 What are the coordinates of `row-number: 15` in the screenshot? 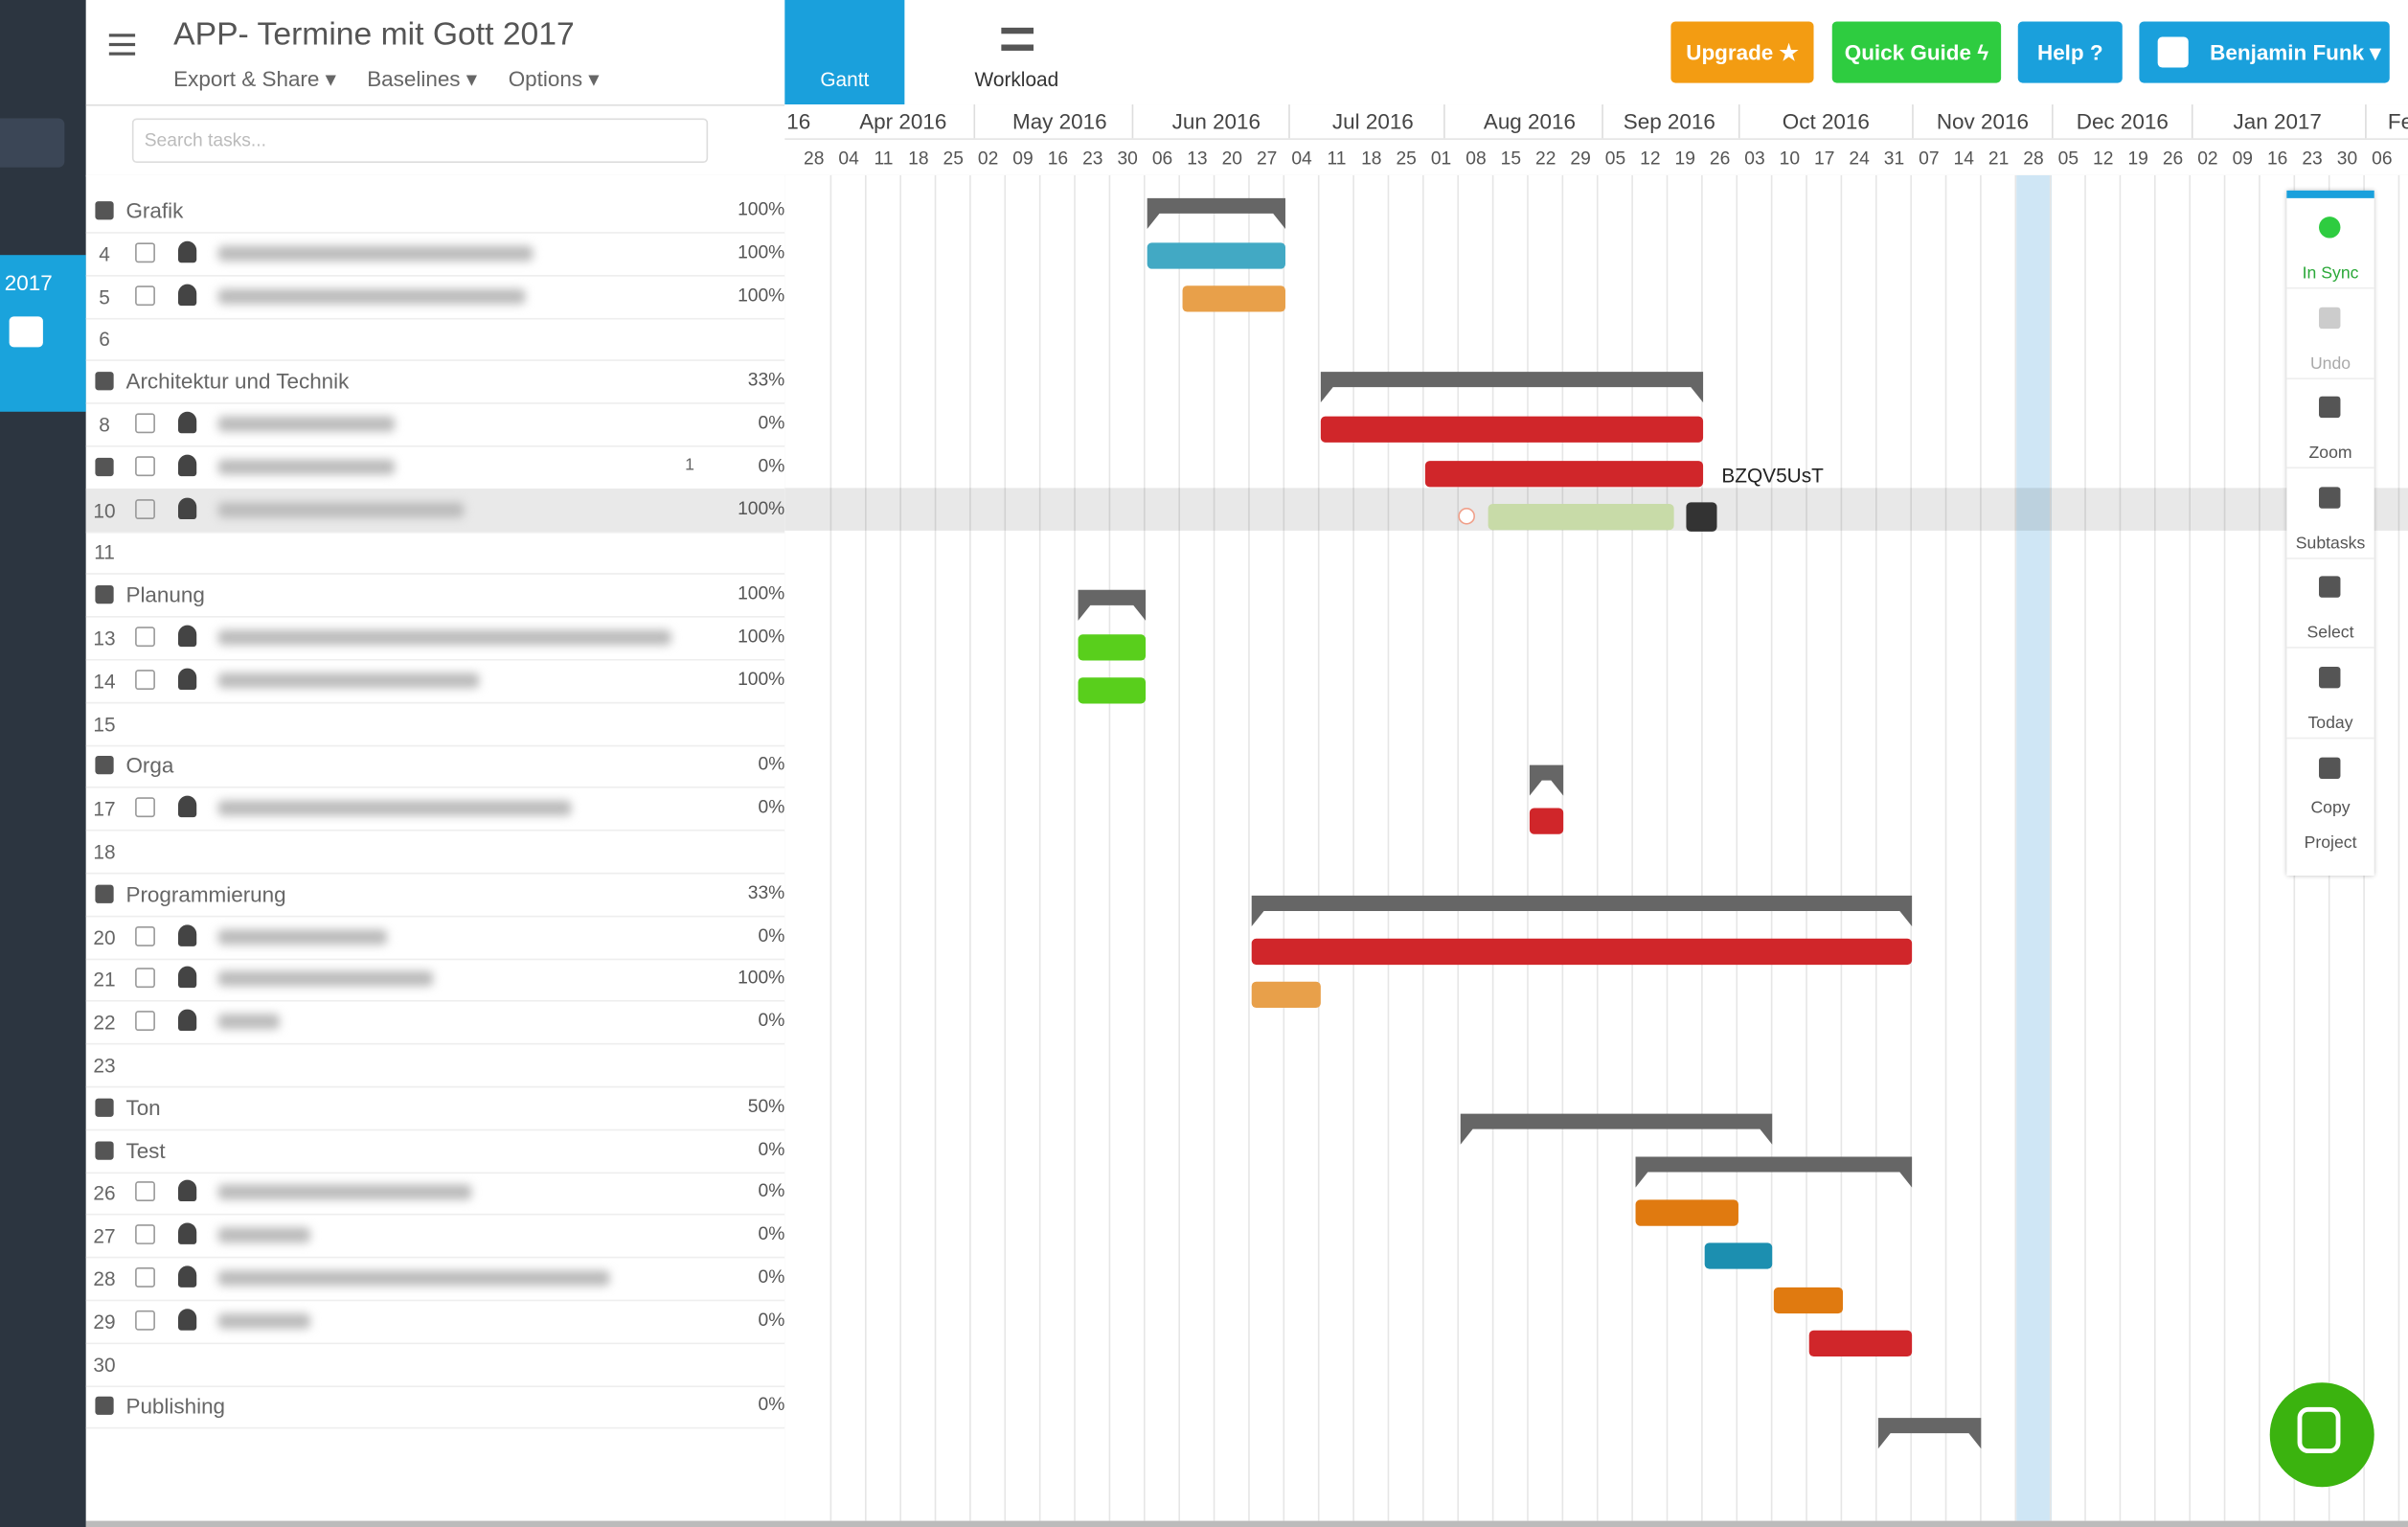 It's located at (104, 724).